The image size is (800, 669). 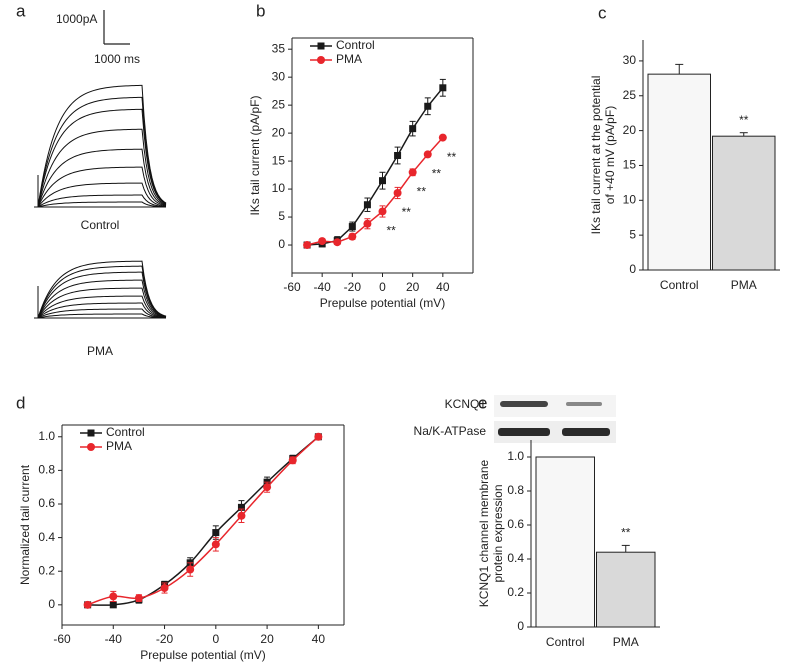 What do you see at coordinates (630, 165) in the screenshot?
I see `y-tick-label: 15` at bounding box center [630, 165].